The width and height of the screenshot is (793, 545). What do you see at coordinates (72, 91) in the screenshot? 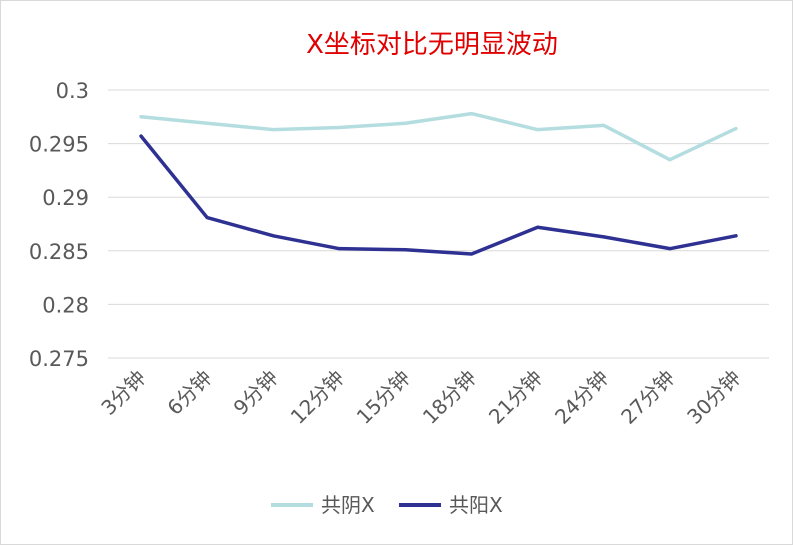
I see `y-tick-label: 0.3` at bounding box center [72, 91].